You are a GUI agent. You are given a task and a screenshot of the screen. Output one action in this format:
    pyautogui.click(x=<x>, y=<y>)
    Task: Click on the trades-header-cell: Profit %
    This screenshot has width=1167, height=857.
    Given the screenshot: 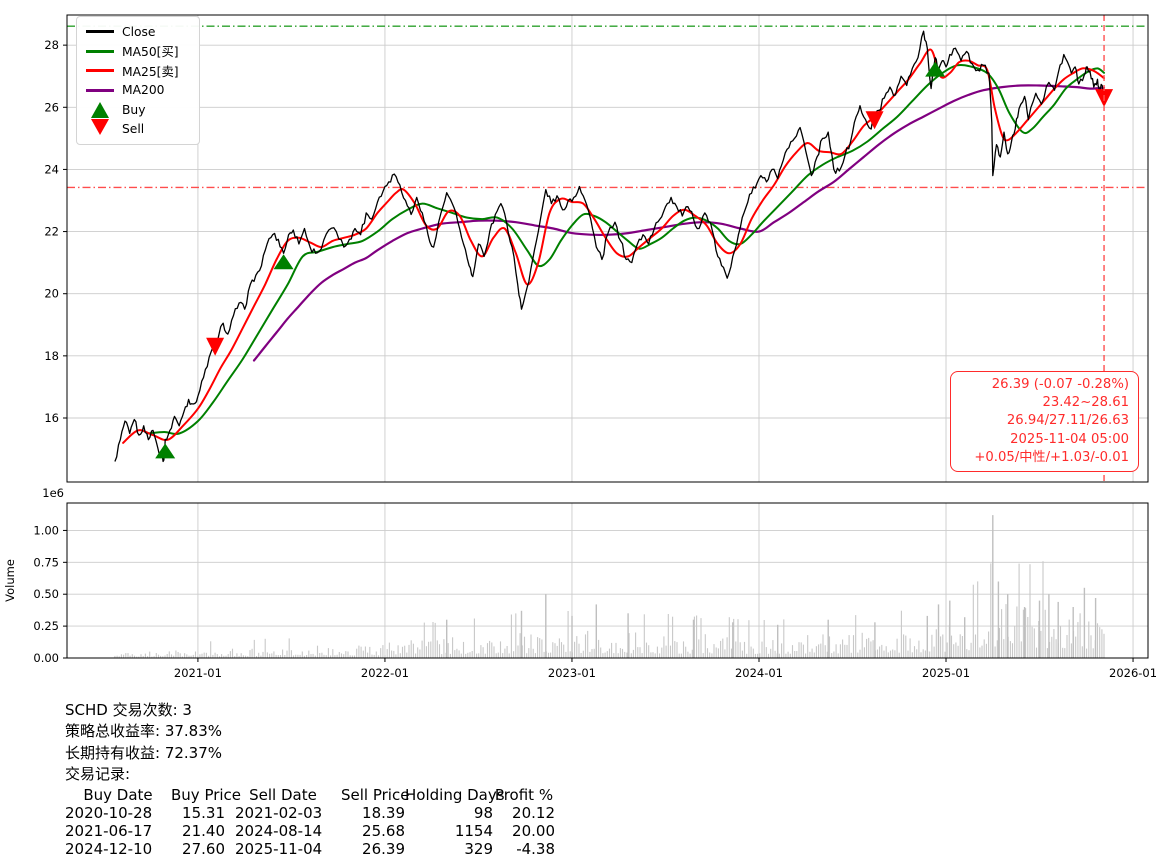 What is the action you would take?
    pyautogui.click(x=524, y=795)
    